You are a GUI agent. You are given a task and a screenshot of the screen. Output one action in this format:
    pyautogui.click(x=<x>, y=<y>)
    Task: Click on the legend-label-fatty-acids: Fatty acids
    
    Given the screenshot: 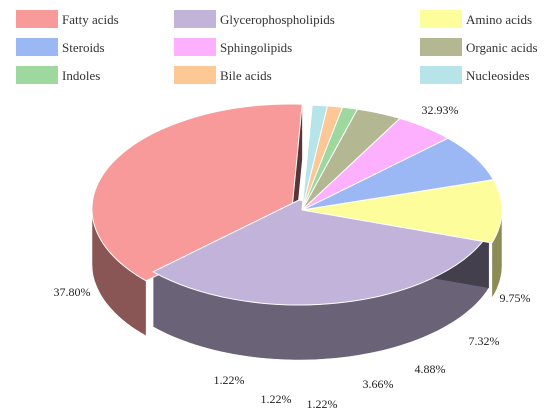 What is the action you would take?
    pyautogui.click(x=90, y=19)
    